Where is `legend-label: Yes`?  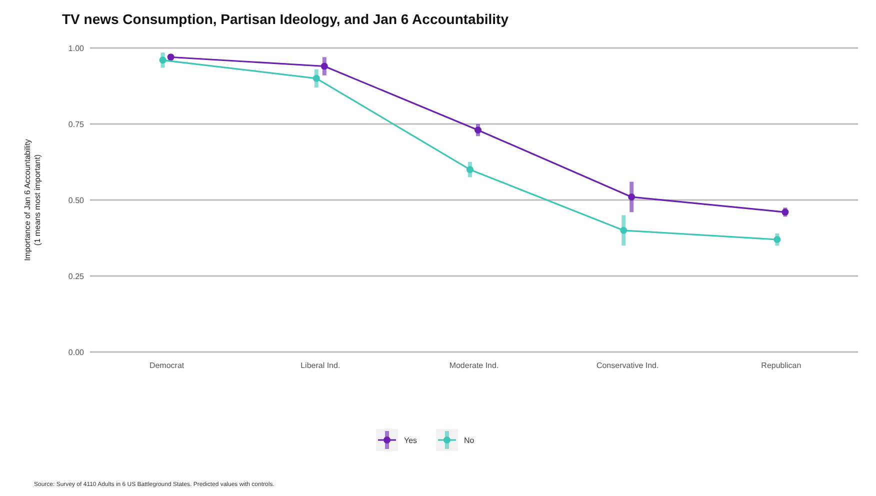 legend-label: Yes is located at coordinates (411, 440).